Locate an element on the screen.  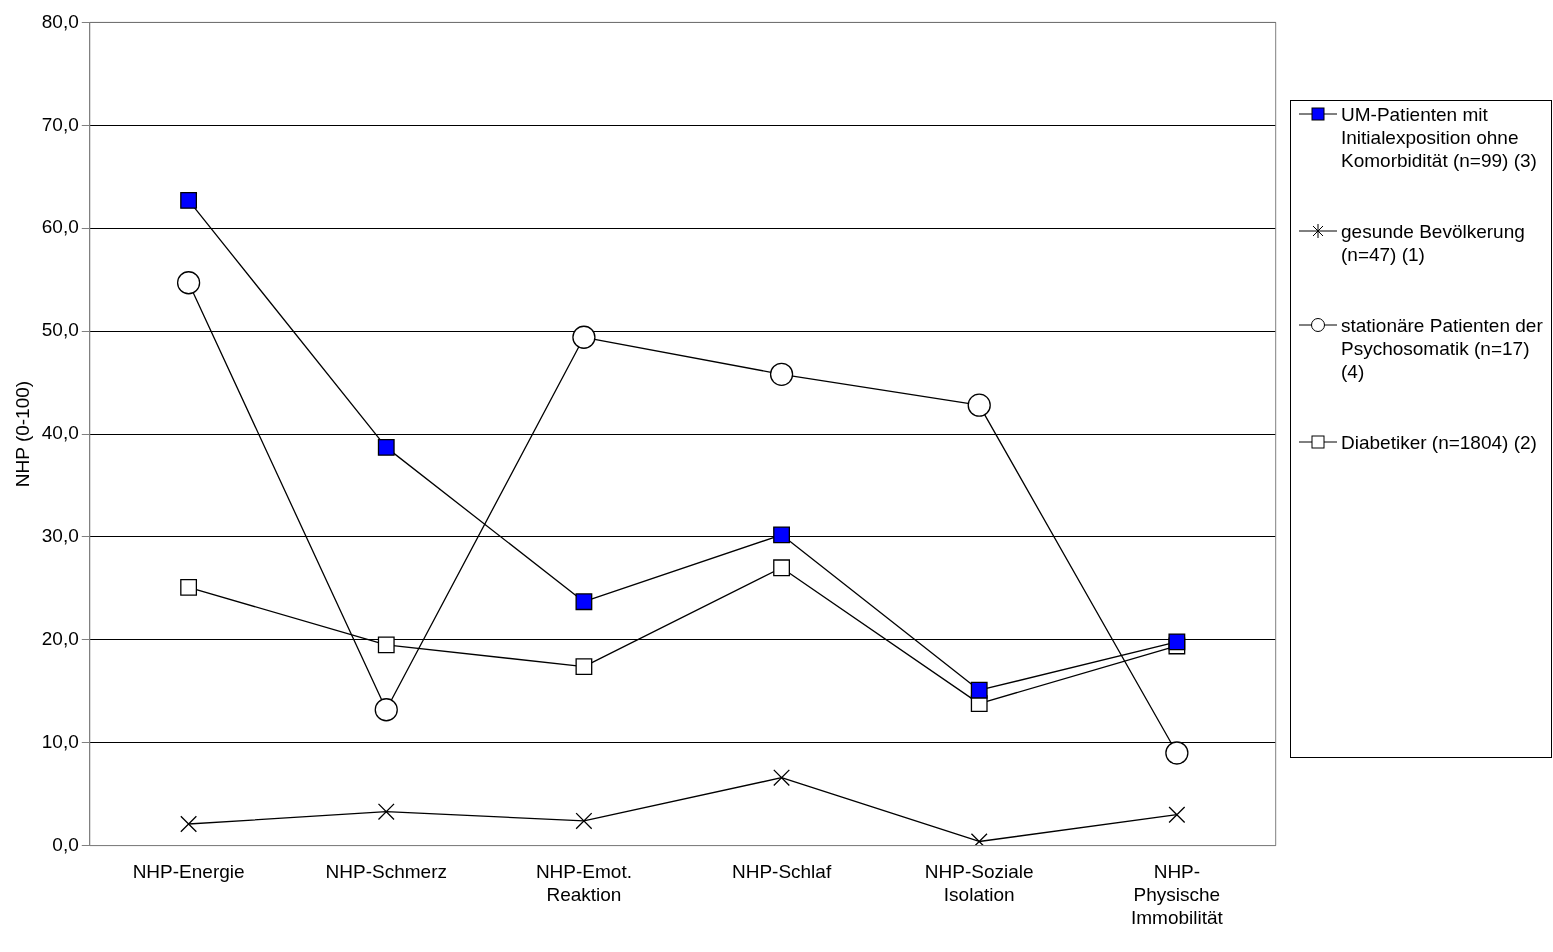
legend-label: Diabetiker (n=1804) (2) is located at coordinates (1439, 442).